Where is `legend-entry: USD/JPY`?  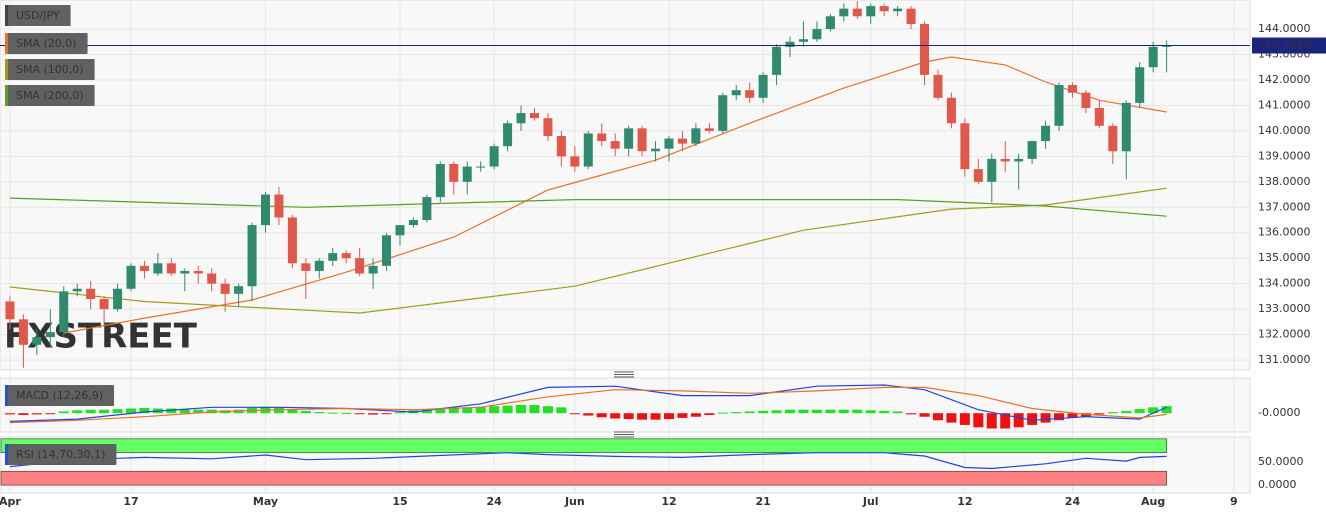
legend-entry: USD/JPY is located at coordinates (38, 15).